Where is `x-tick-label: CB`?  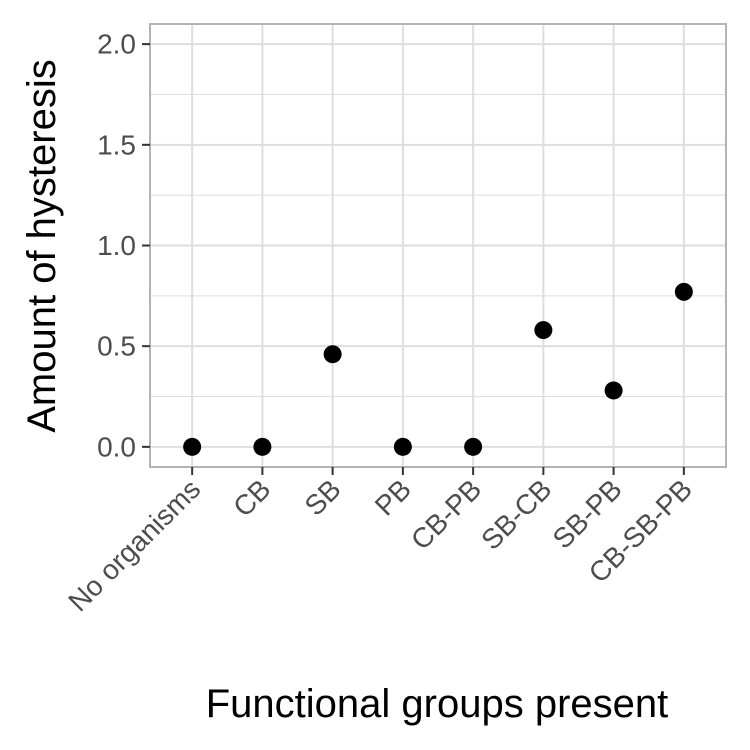
x-tick-label: CB is located at coordinates (251, 497).